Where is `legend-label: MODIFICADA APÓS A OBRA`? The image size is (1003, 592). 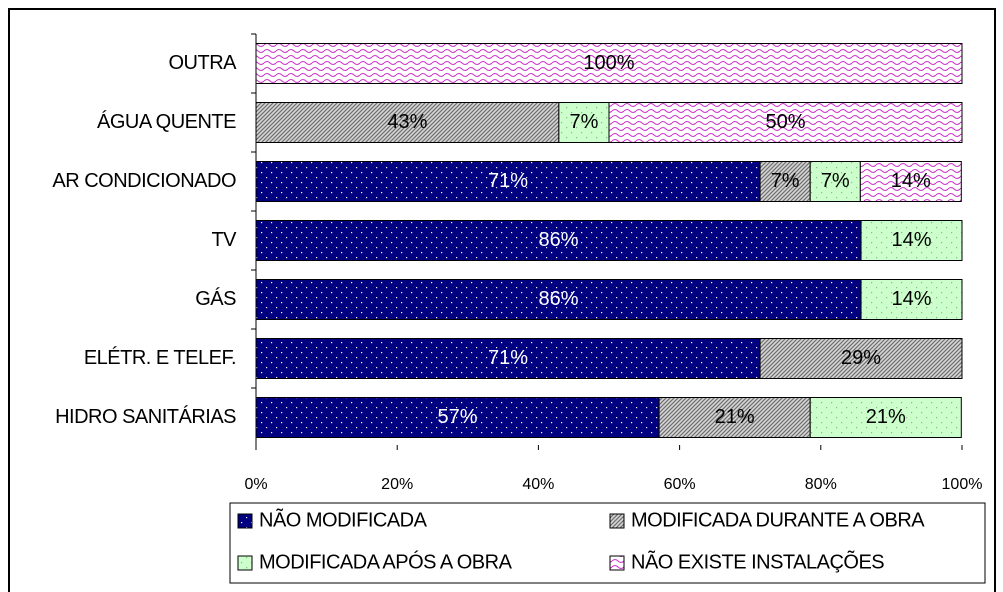
legend-label: MODIFICADA APÓS A OBRA is located at coordinates (386, 561).